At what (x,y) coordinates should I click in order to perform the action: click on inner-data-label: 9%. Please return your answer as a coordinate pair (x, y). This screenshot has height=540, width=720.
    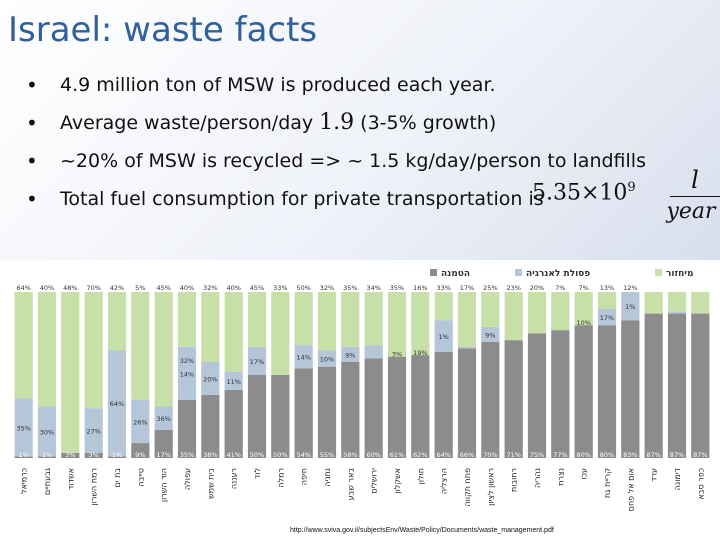
    Looking at the image, I should click on (490, 335).